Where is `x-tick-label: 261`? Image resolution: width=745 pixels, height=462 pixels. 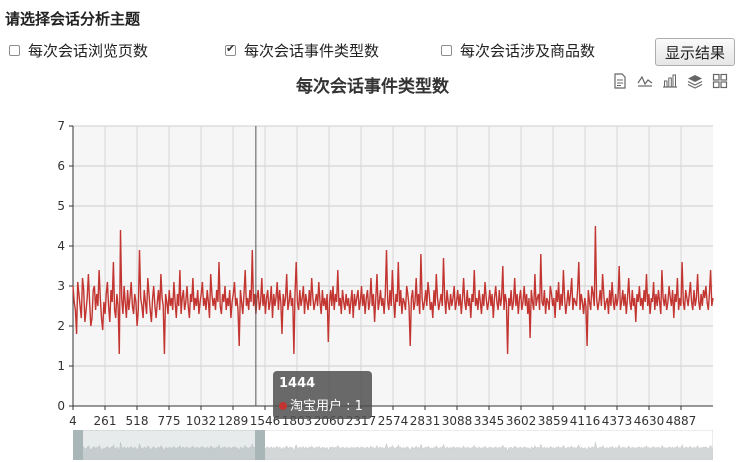 x-tick-label: 261 is located at coordinates (105, 421).